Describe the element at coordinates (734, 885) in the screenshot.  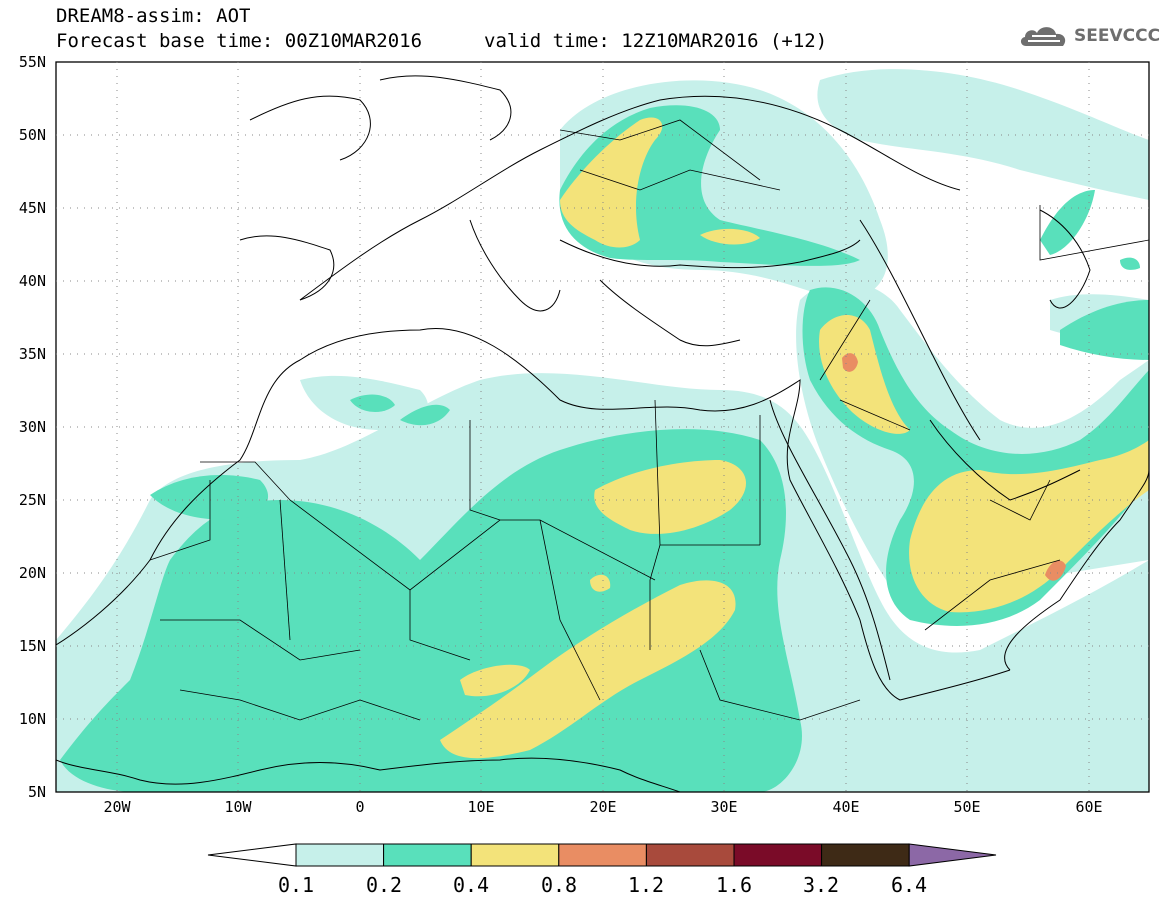
I see `colorbar-label: 1.6` at that location.